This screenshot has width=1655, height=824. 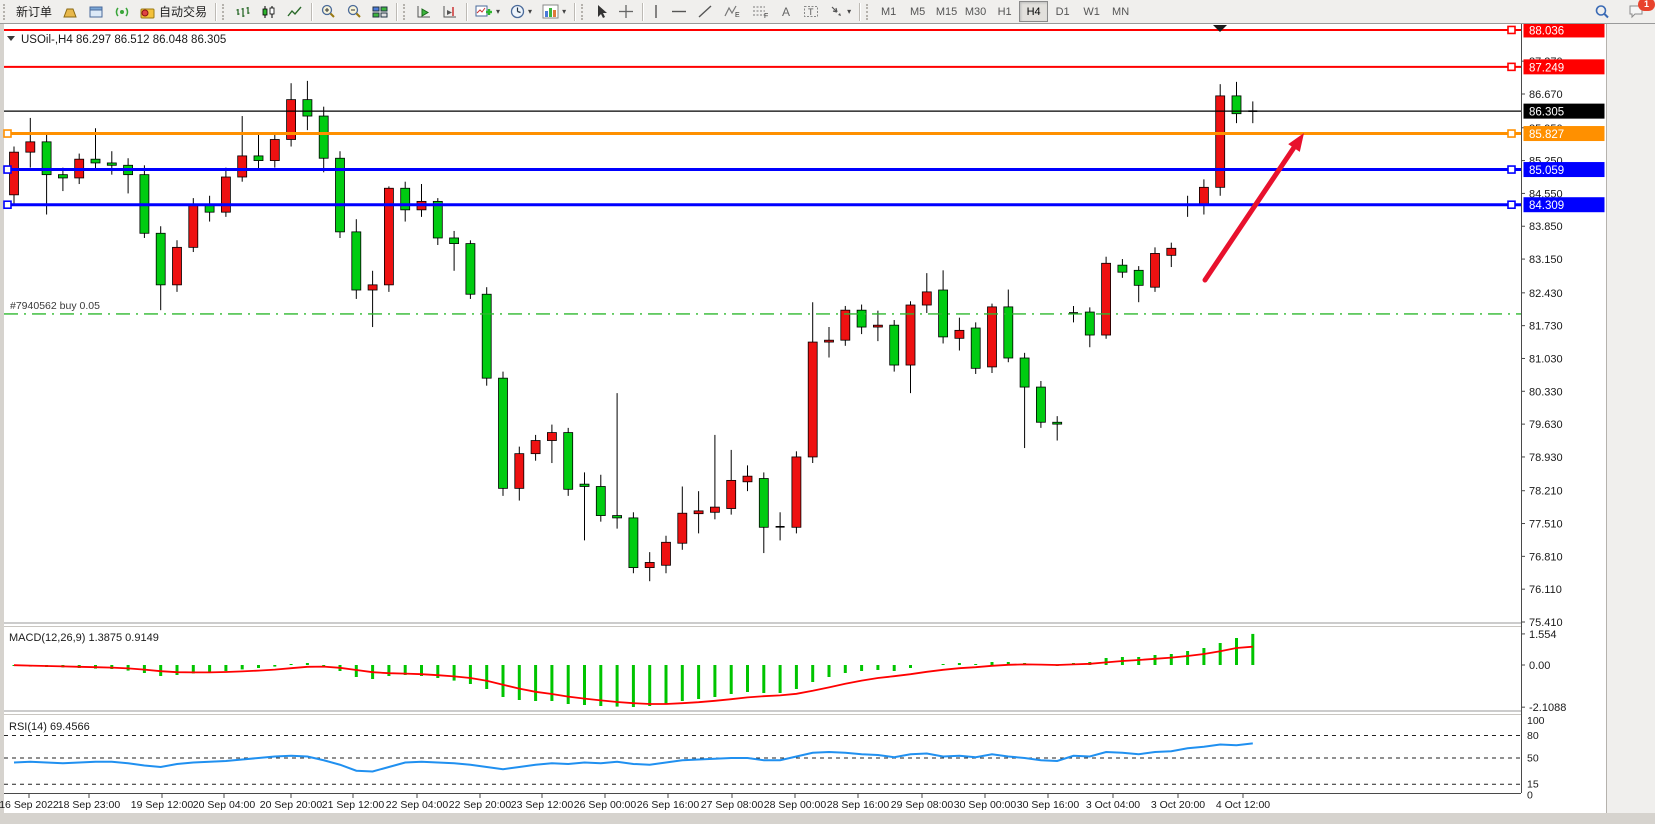 I want to click on time-tick-label: 21 Sep 12:00, so click(x=353, y=805).